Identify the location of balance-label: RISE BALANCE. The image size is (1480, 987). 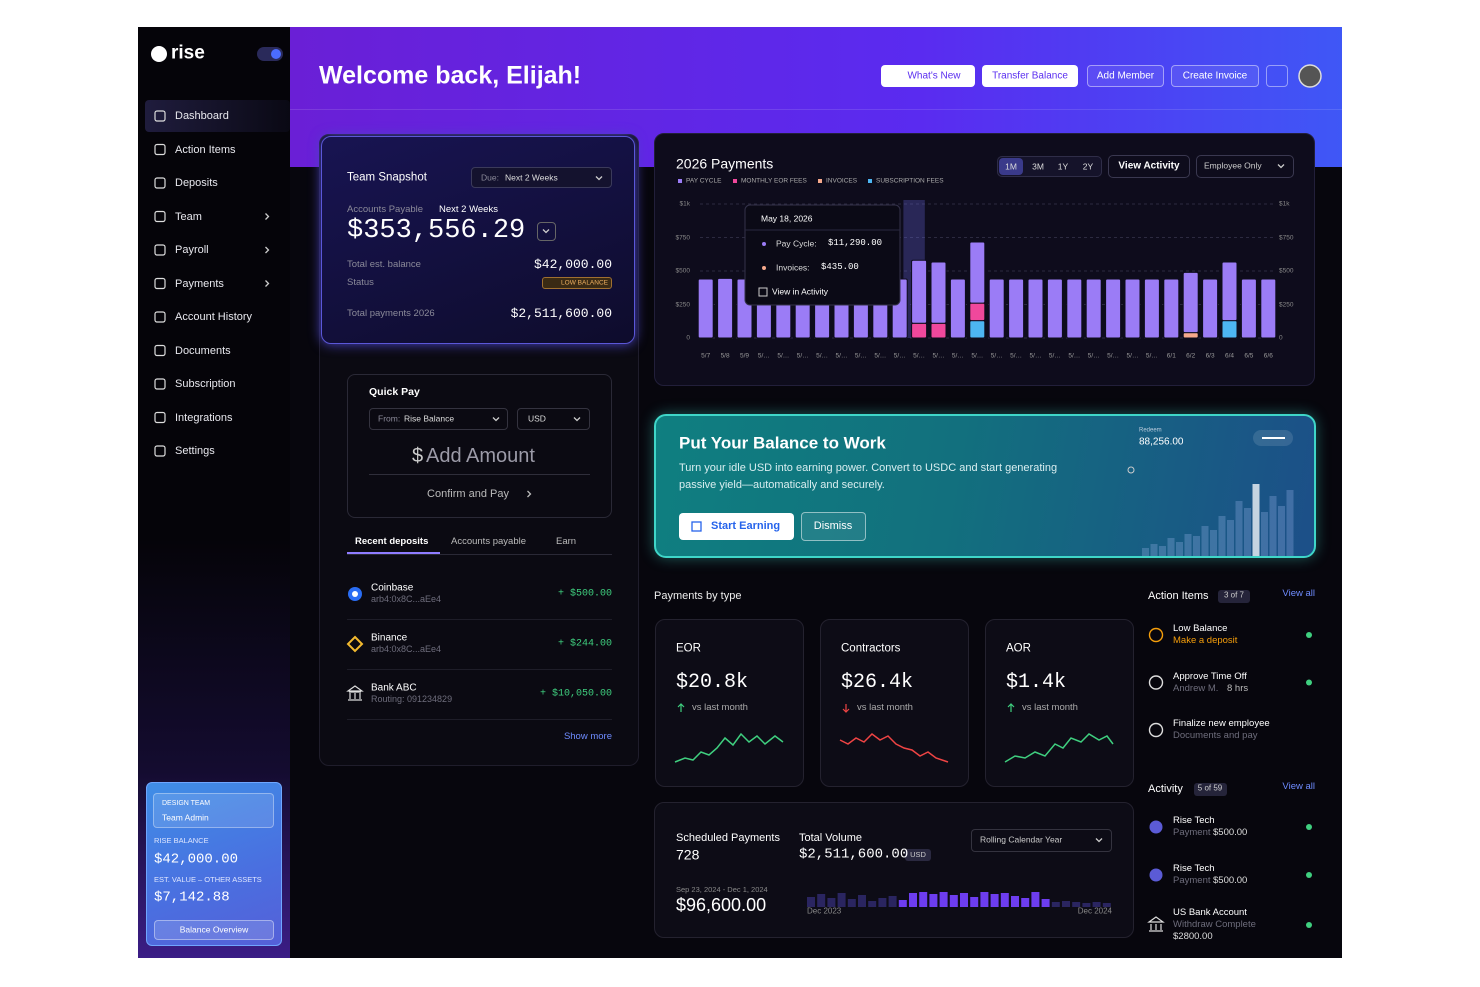
(181, 840).